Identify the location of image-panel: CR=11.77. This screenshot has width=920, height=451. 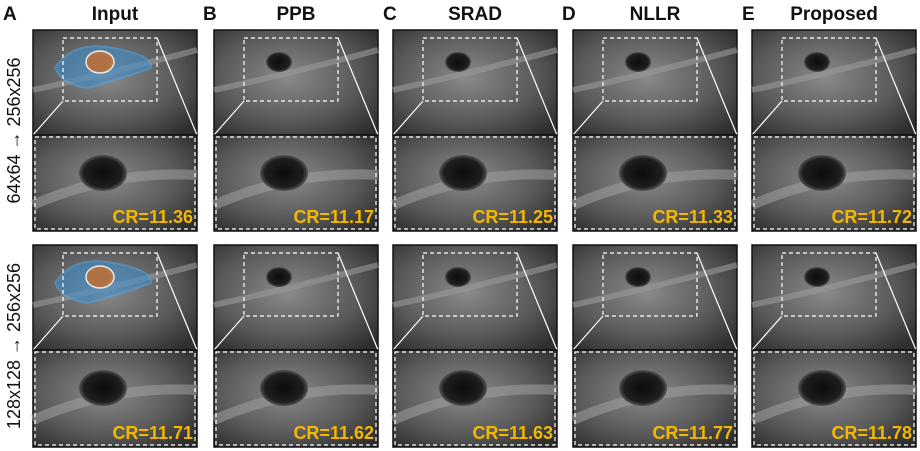
(654, 346).